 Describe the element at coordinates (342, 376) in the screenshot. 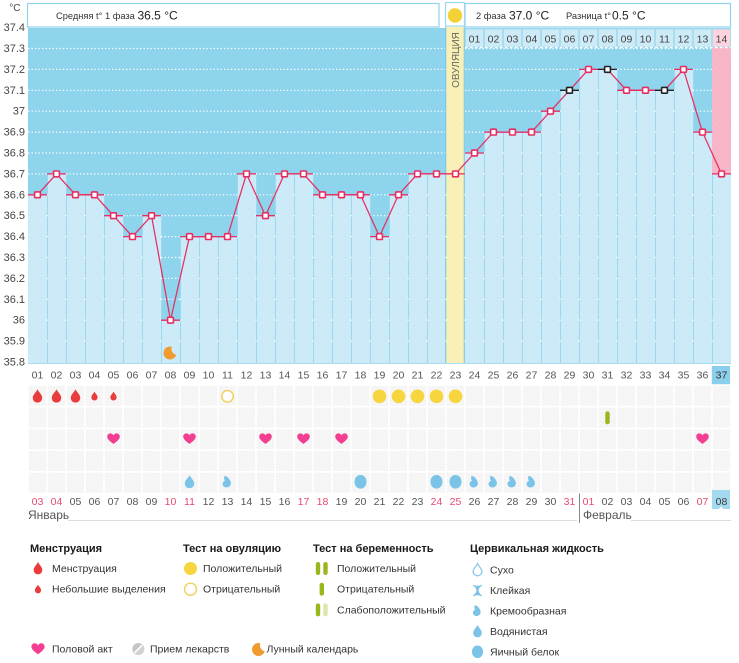

I see `svg-text: 17` at that location.